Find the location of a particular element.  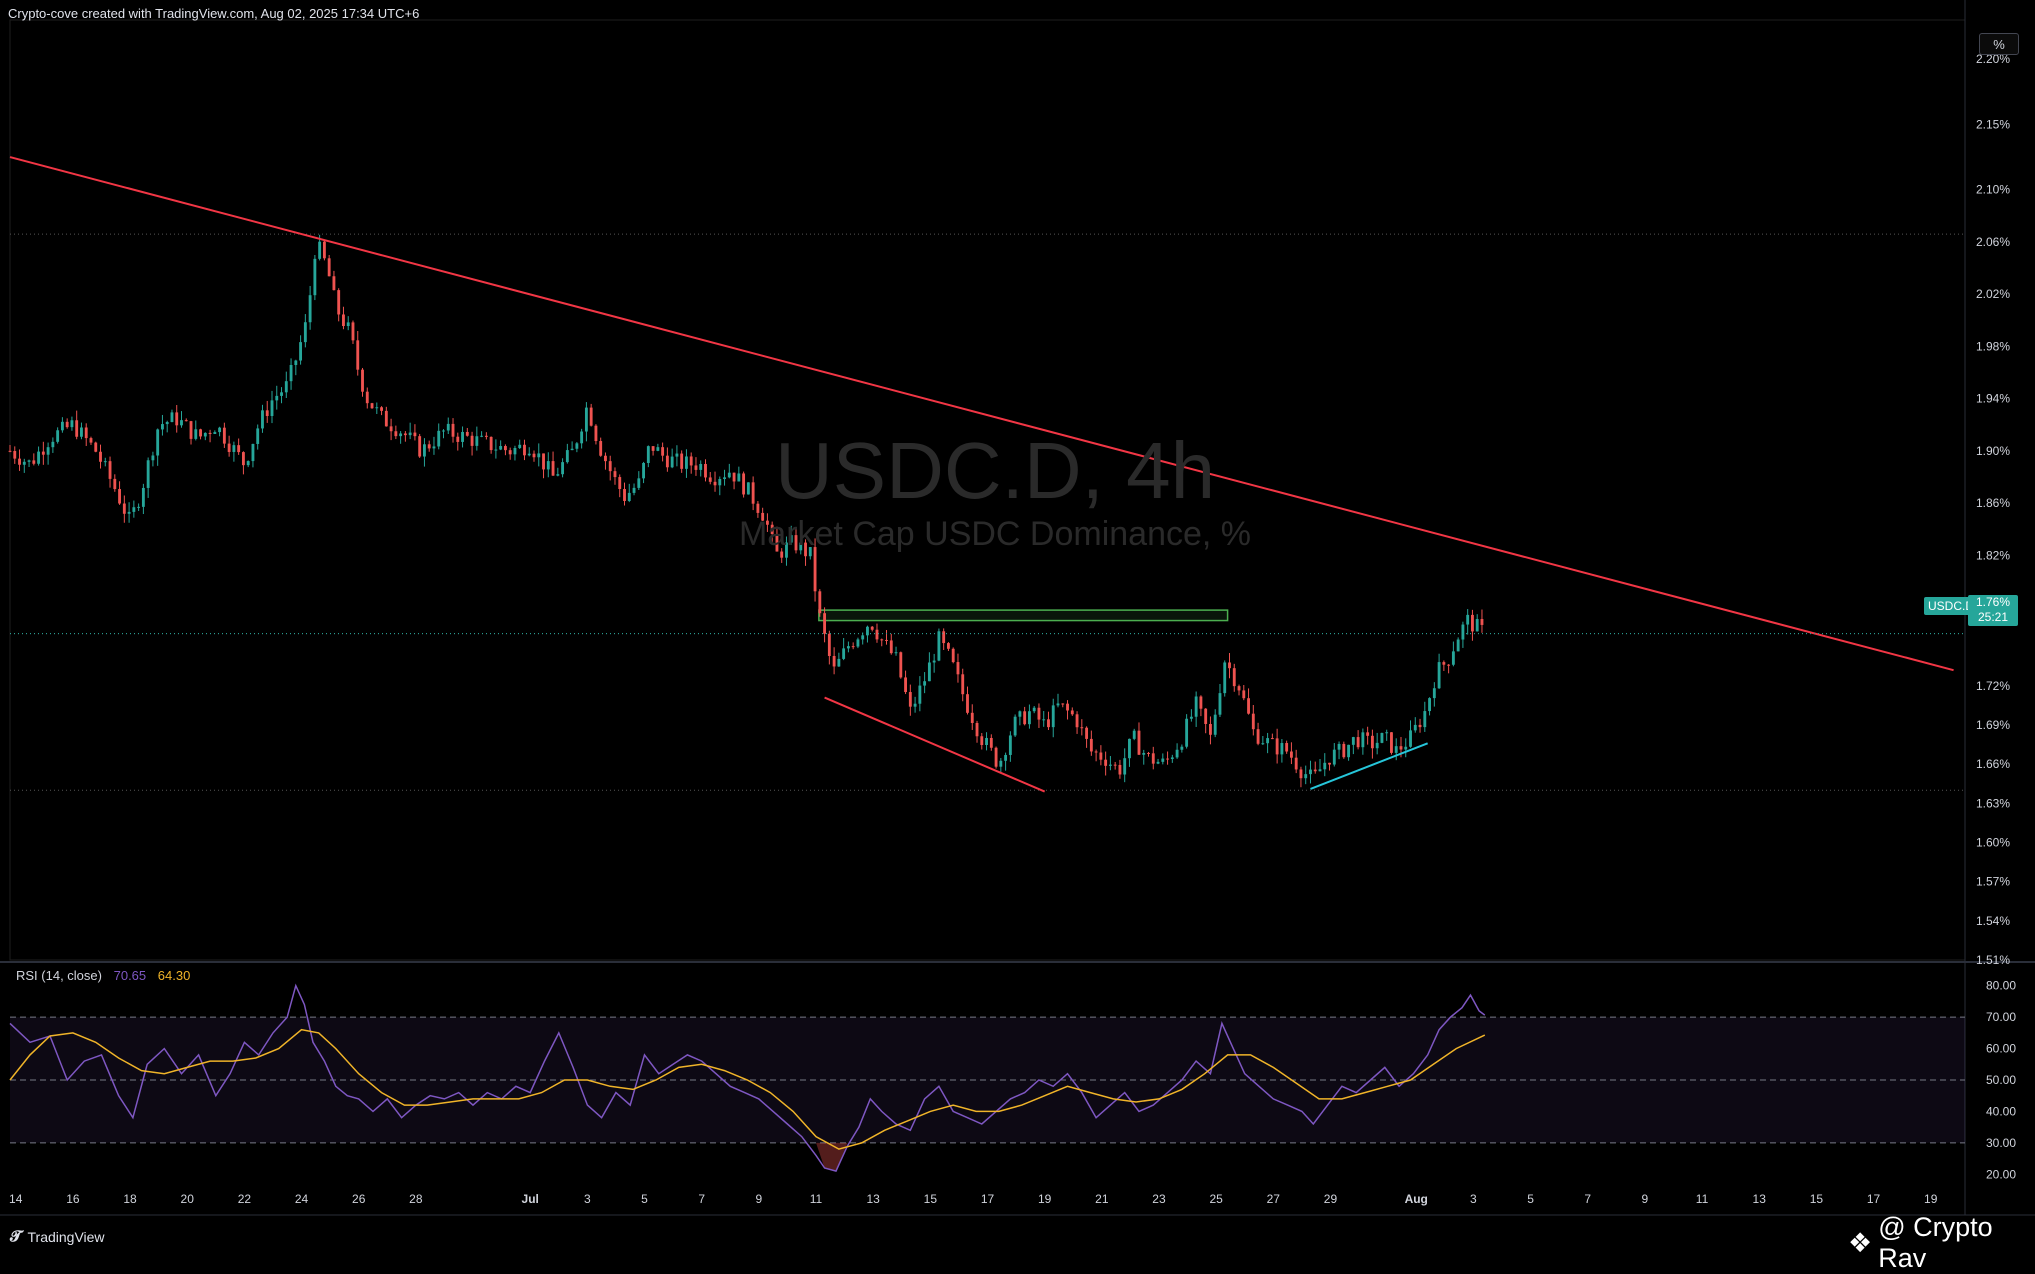

tradingview-brand: 𝓣 TradingView is located at coordinates (57, 1236).